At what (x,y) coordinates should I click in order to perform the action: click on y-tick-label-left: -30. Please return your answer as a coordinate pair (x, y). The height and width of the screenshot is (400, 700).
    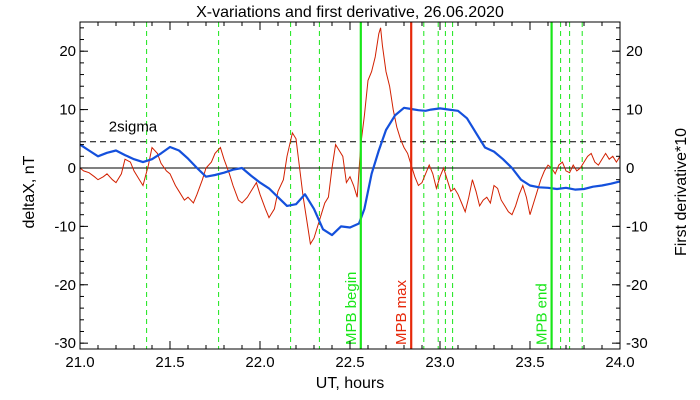
    Looking at the image, I should click on (65, 343).